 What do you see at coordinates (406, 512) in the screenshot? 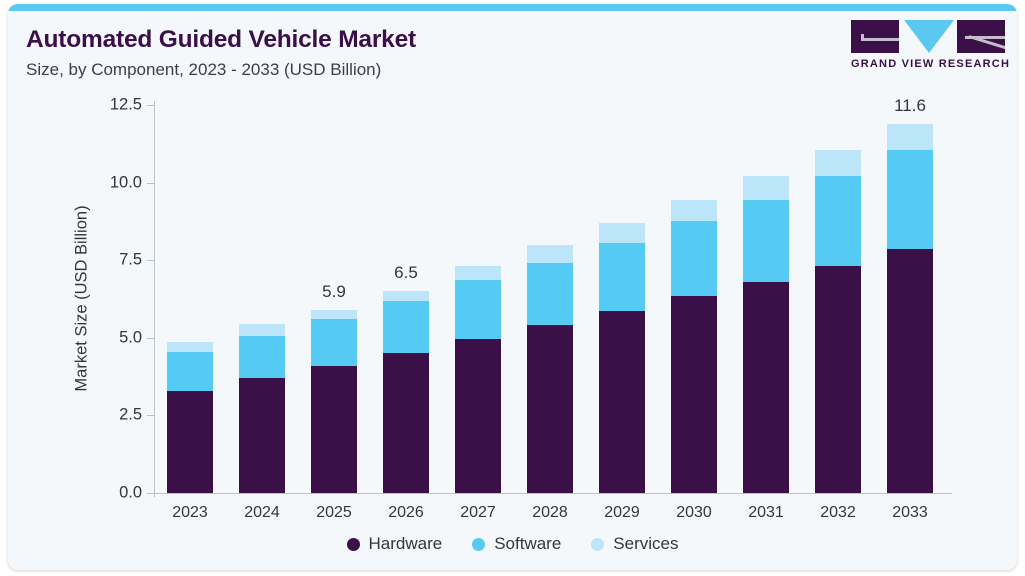
I see `x-axis-tick-label: 2026` at bounding box center [406, 512].